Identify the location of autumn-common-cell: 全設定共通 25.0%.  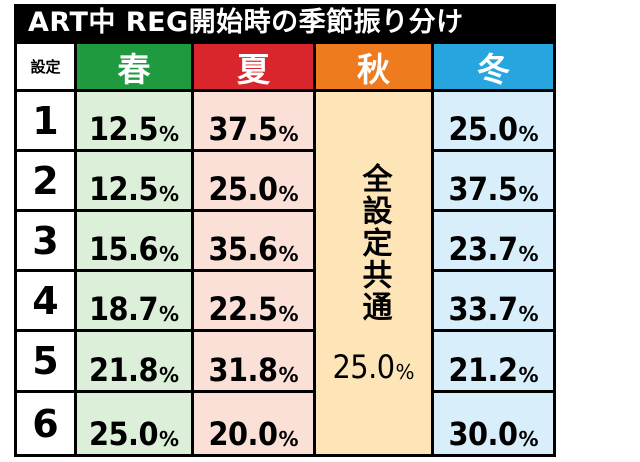
(373, 273).